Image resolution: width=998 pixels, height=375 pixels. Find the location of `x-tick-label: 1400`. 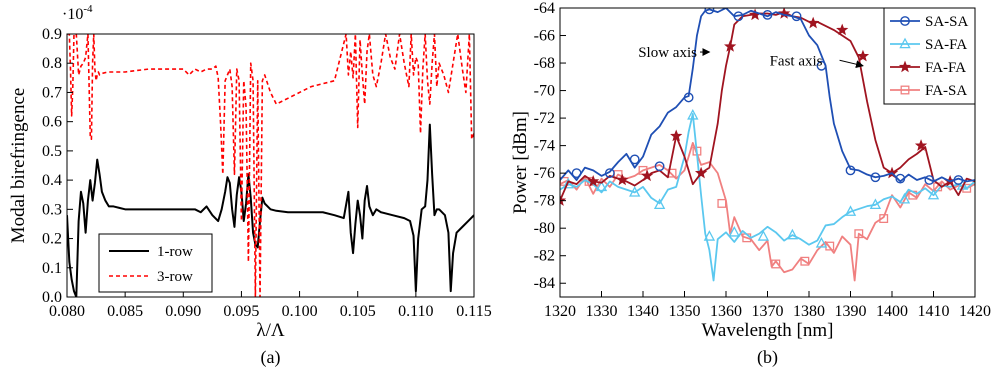

x-tick-label: 1400 is located at coordinates (892, 311).